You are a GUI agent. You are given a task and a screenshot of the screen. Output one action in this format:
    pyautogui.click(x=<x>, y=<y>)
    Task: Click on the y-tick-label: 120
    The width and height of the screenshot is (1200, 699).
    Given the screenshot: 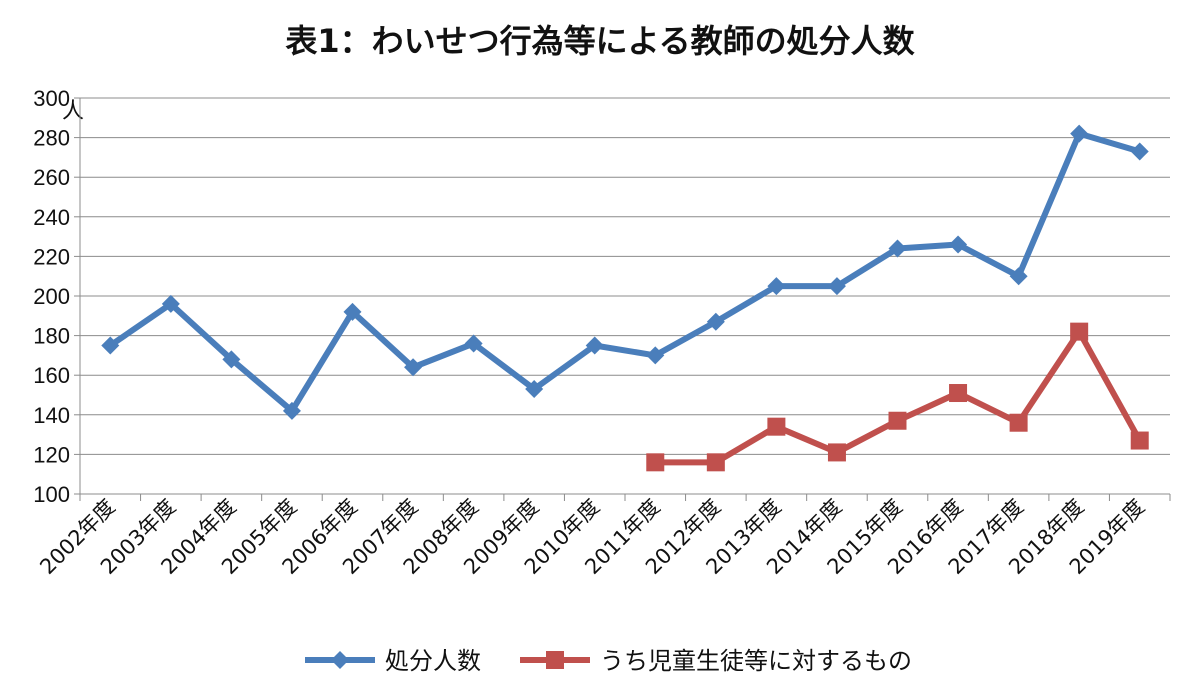 What is the action you would take?
    pyautogui.click(x=51, y=454)
    